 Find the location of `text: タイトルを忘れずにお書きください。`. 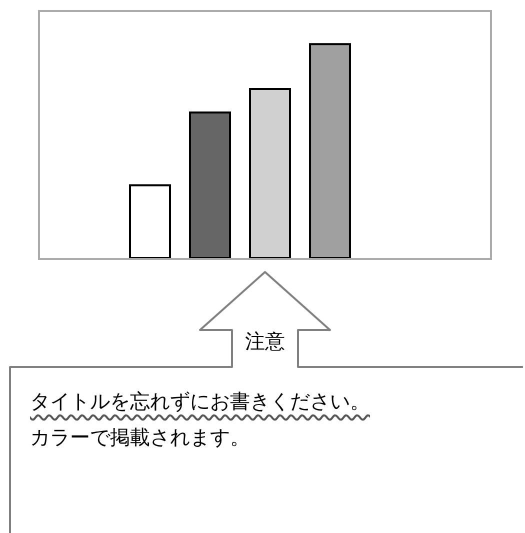

text: タイトルを忘れずにお書きください。 is located at coordinates (200, 401).